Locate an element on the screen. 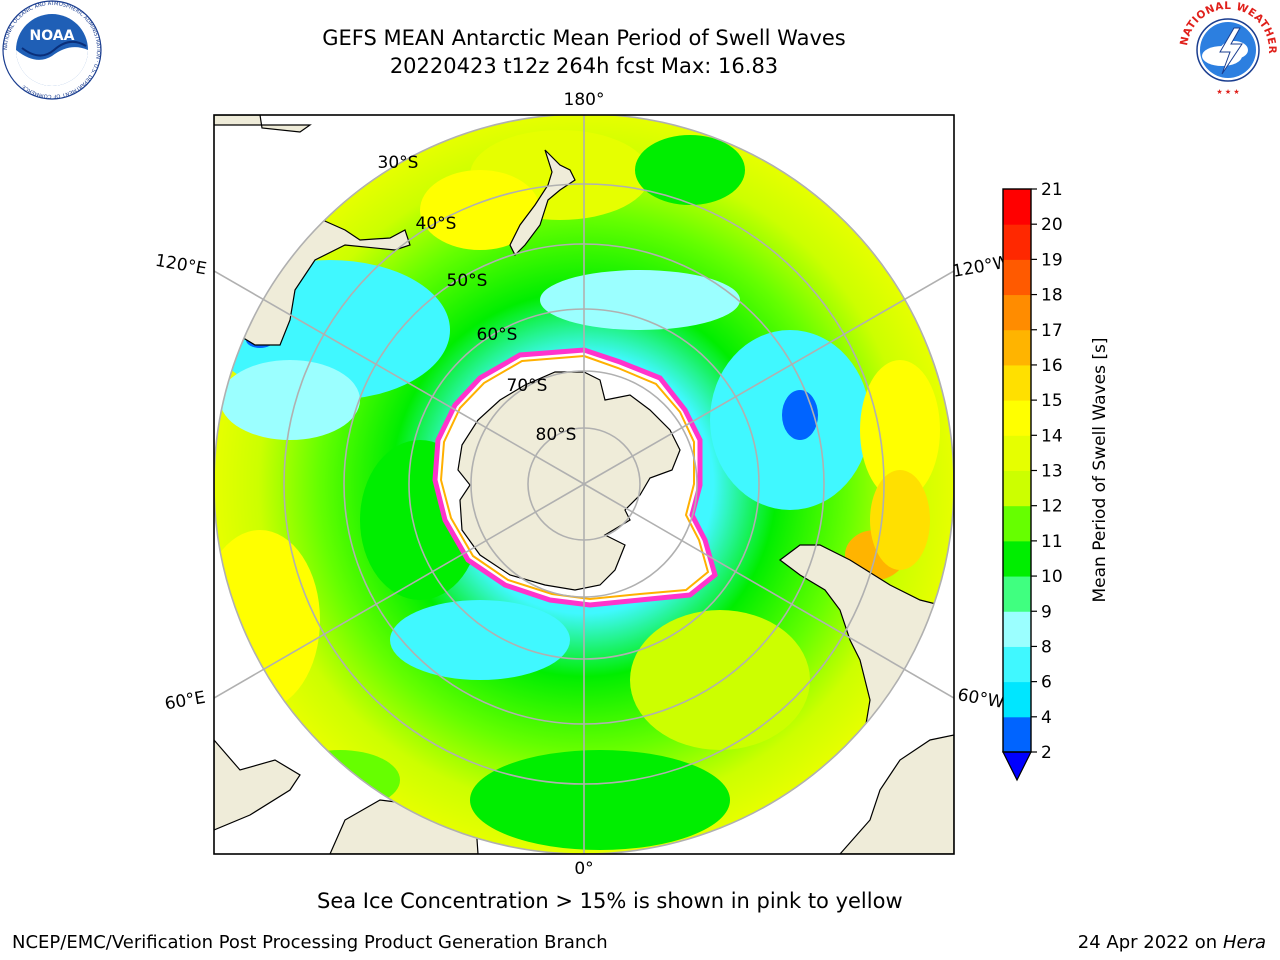 The height and width of the screenshot is (960, 1280). colorbar-tick-label: 6 is located at coordinates (1046, 683).